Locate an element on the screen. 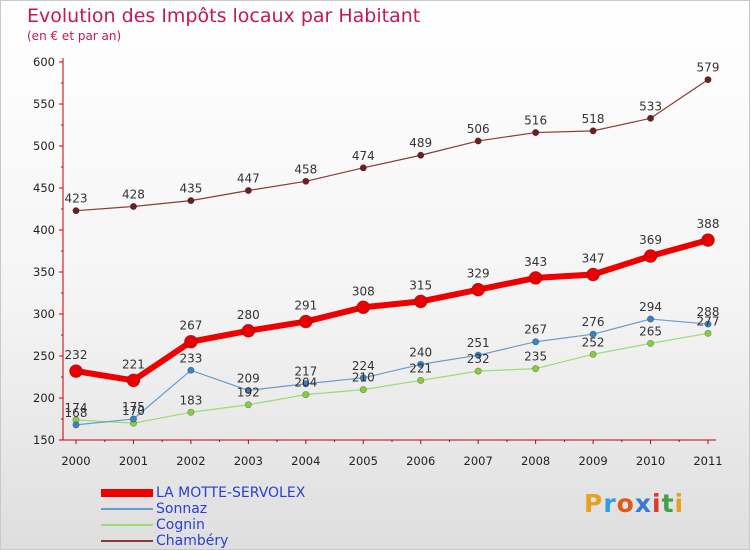 The image size is (750, 550). proxiti-logo: Proxiti is located at coordinates (634, 503).